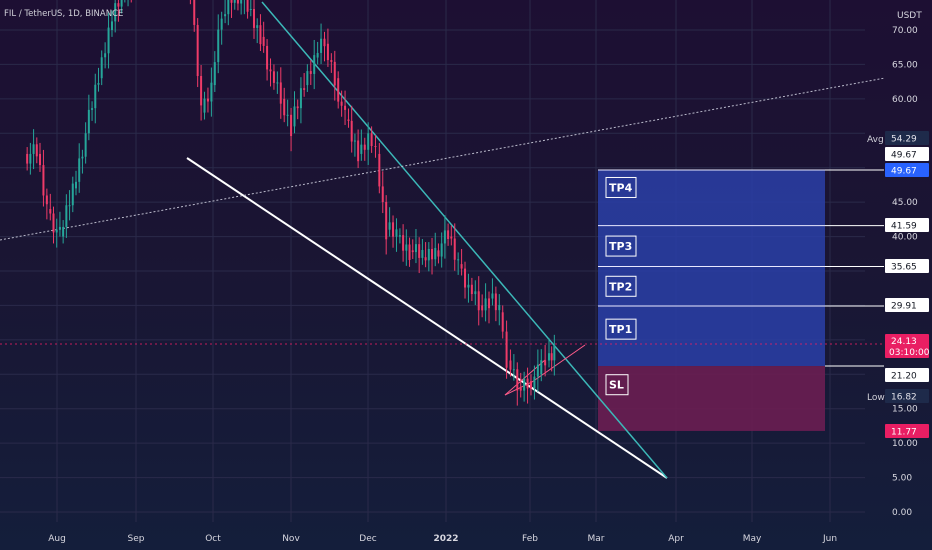 Image resolution: width=932 pixels, height=550 pixels. Describe the element at coordinates (367, 539) in the screenshot. I see `time-tick: Dec` at that location.